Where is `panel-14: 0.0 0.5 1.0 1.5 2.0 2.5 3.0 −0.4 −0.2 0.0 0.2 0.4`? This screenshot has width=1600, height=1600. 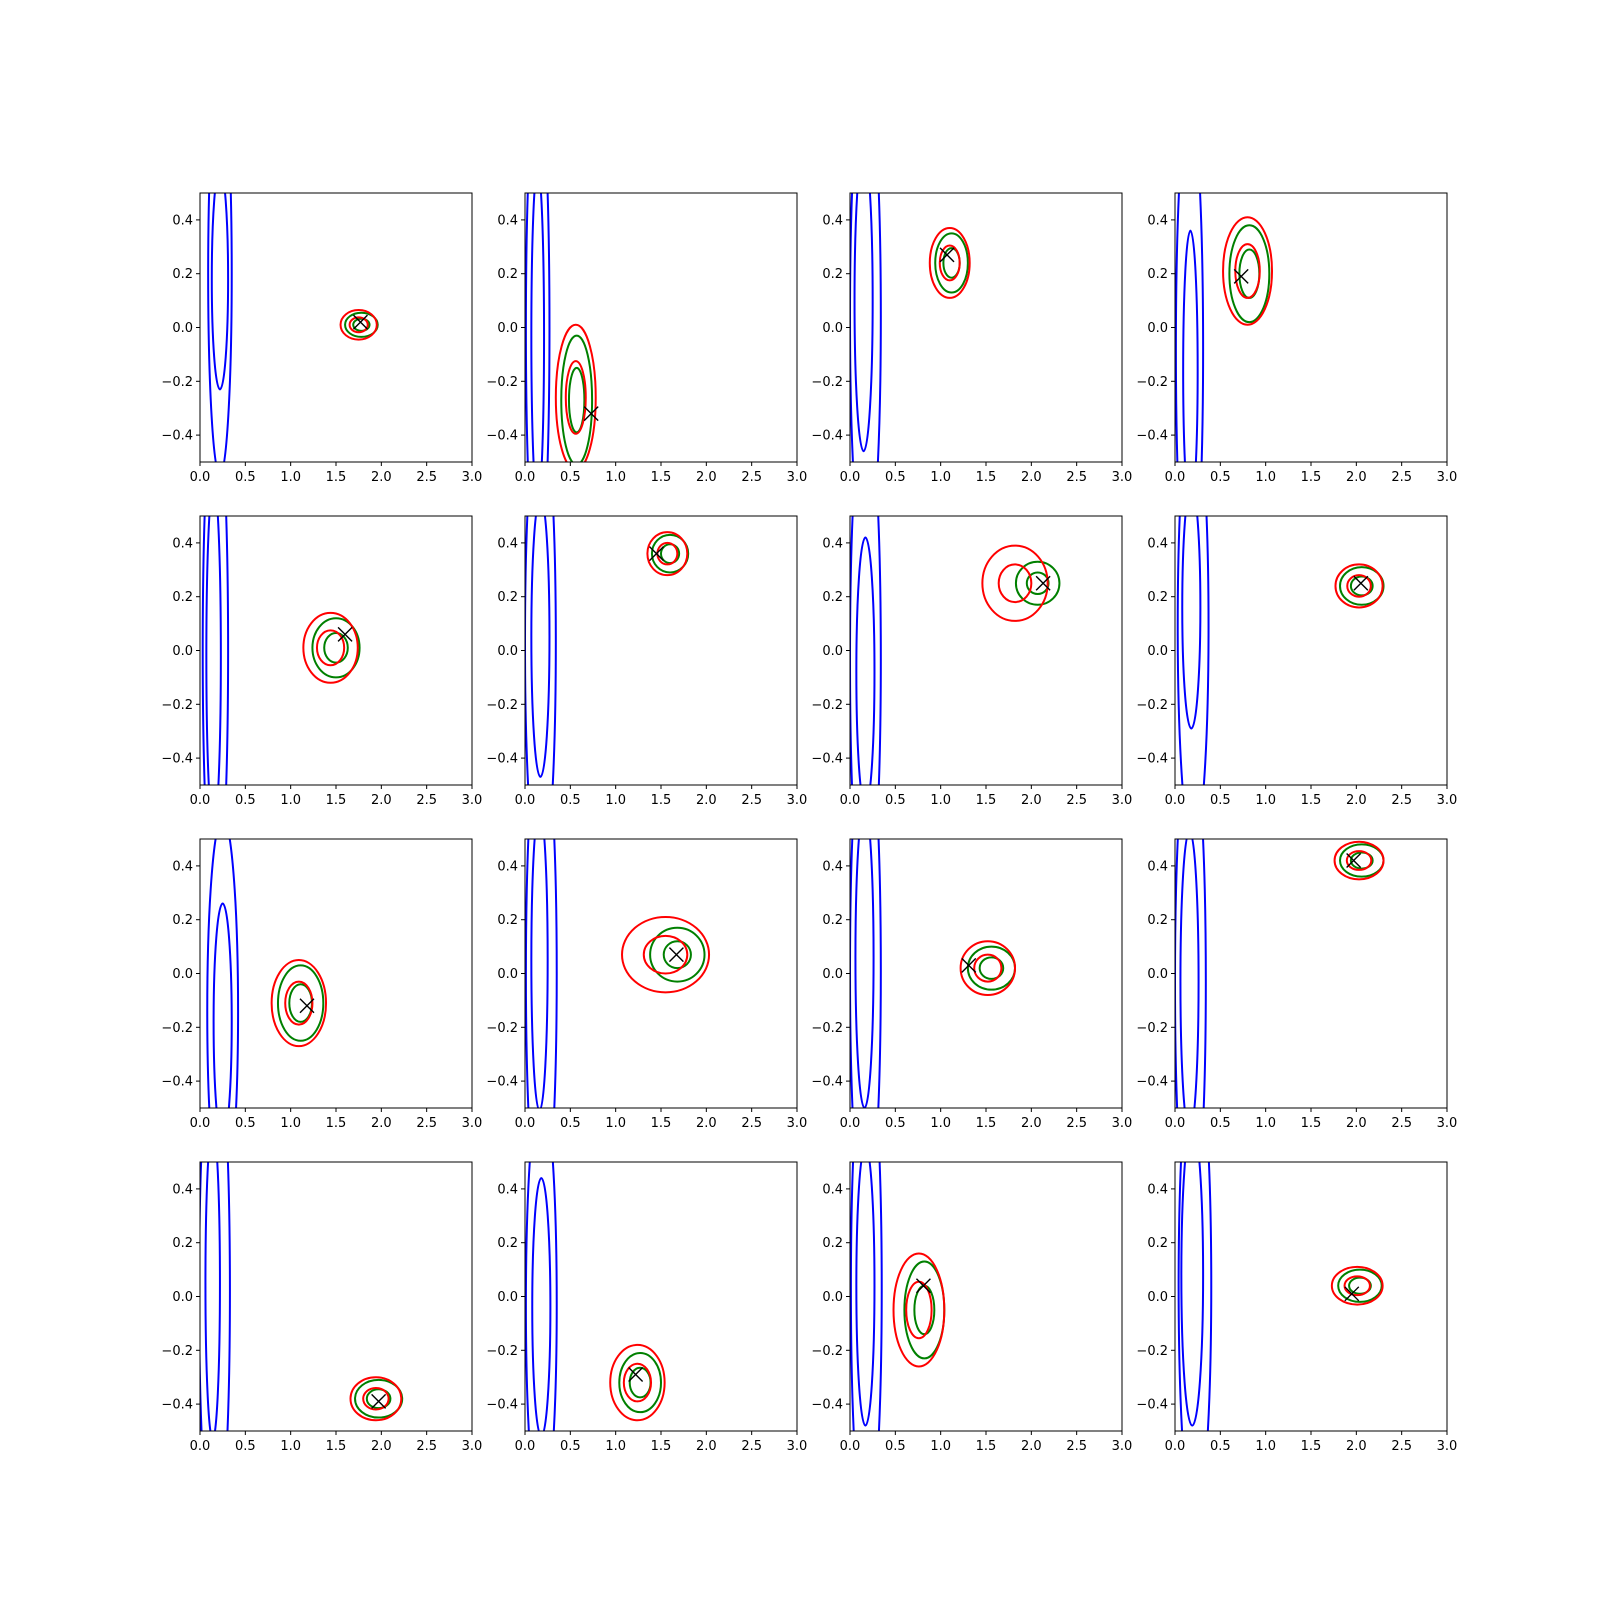 panel-14: 0.0 0.5 1.0 1.5 2.0 2.5 3.0 −0.4 −0.2 0.0 0.2 0.4 is located at coordinates (647, 1307).